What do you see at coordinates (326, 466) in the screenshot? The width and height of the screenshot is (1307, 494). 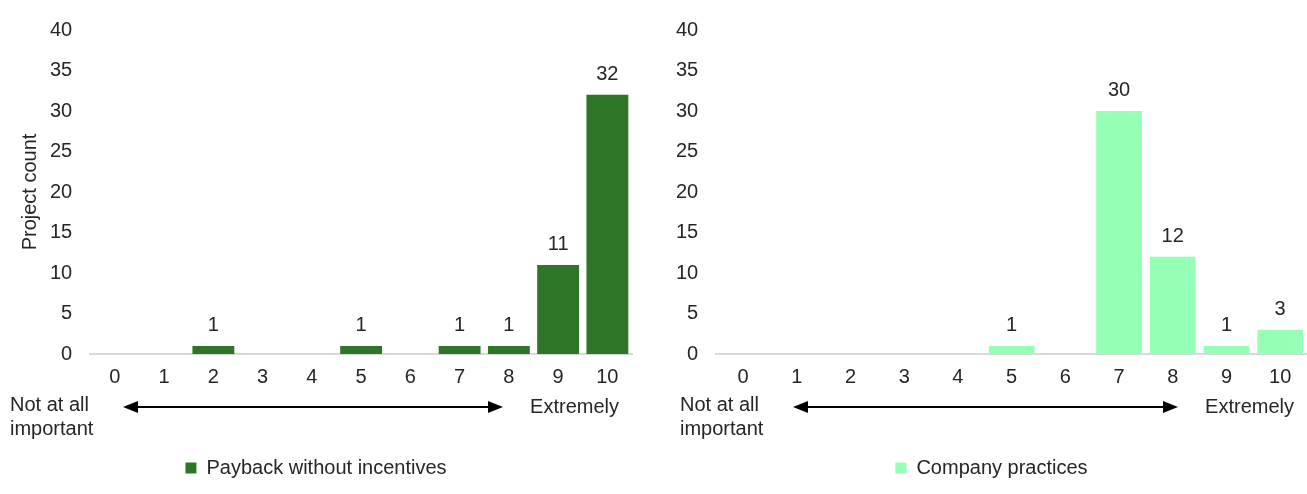 I see `legend-label: Payback without incentives` at bounding box center [326, 466].